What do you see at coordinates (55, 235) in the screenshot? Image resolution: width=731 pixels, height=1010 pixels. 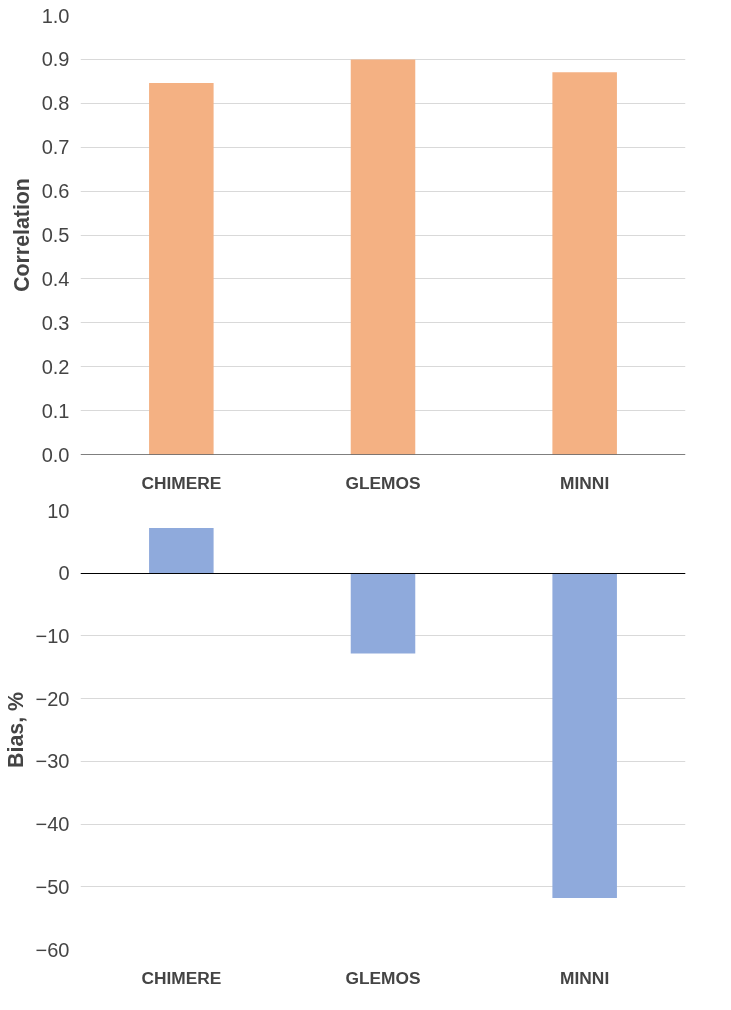 I see `y-tick-label: 0.5` at bounding box center [55, 235].